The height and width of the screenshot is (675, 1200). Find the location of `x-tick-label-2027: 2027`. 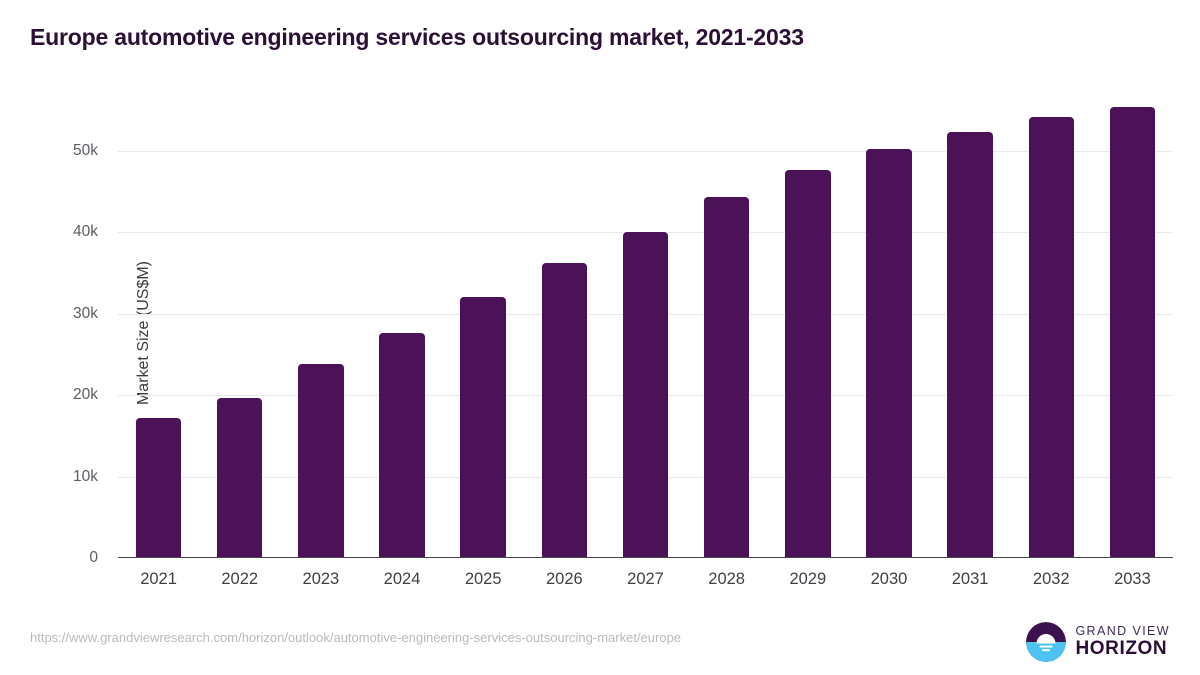

x-tick-label-2027: 2027 is located at coordinates (645, 579).